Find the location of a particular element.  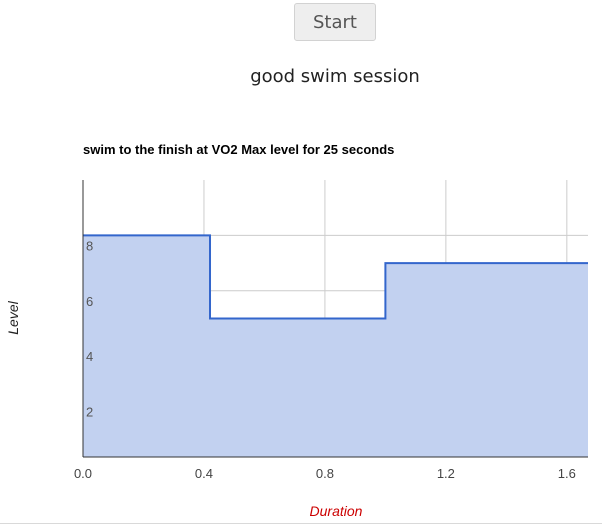

y-tick-label: 6 is located at coordinates (89, 301).